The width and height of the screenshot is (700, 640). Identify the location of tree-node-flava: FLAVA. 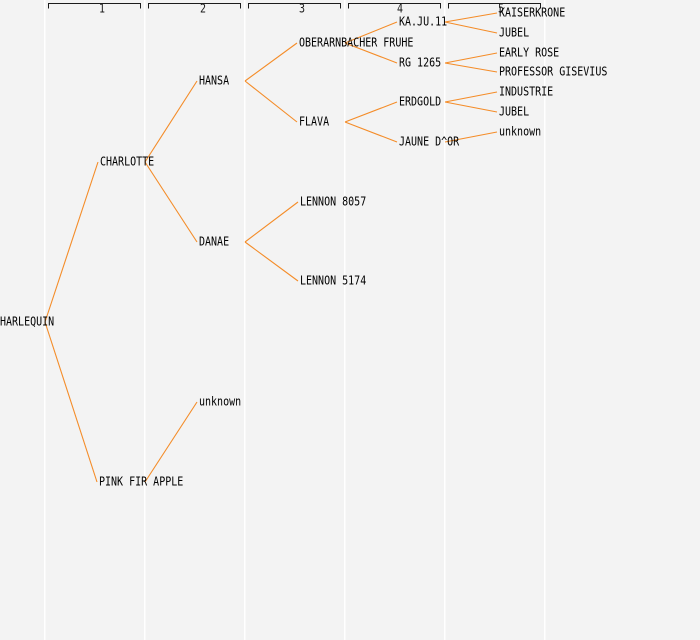
(314, 122).